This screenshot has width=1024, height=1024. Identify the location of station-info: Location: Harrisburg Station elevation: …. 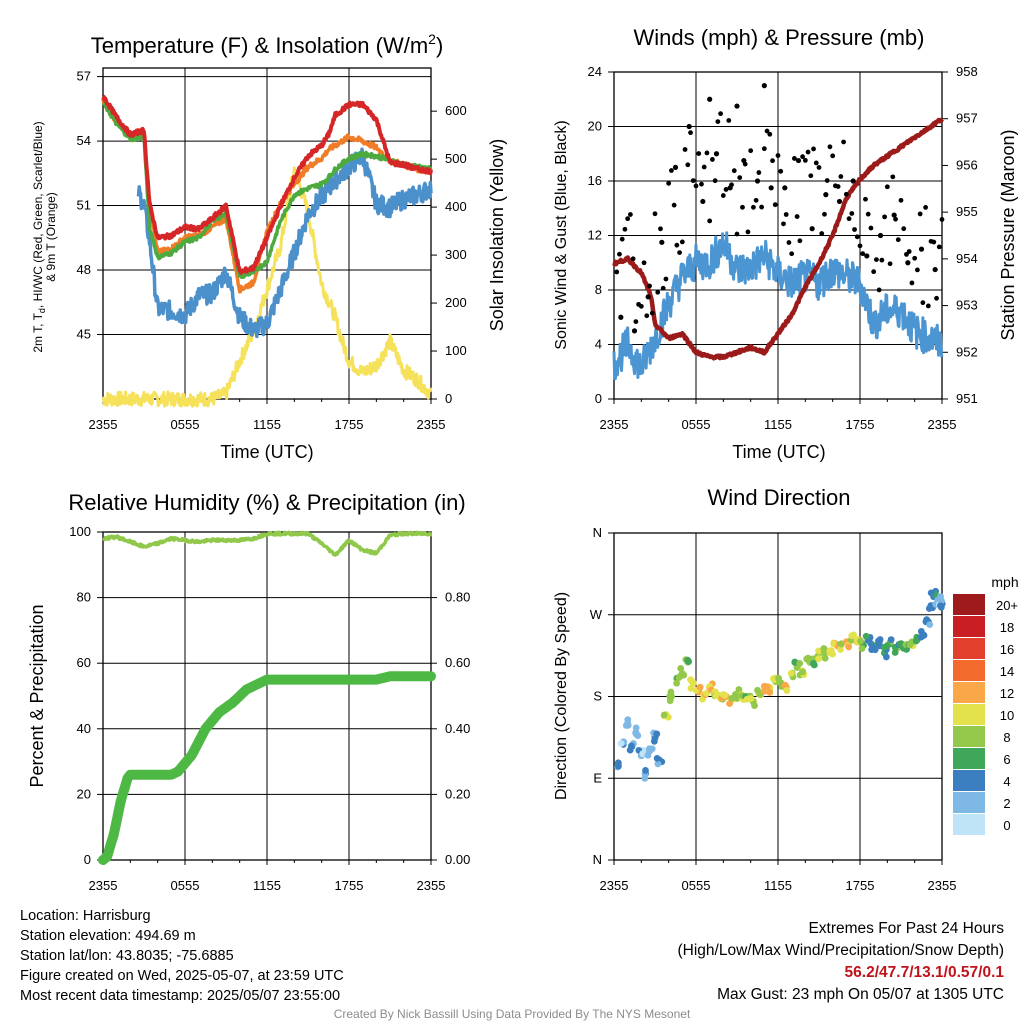
(182, 956).